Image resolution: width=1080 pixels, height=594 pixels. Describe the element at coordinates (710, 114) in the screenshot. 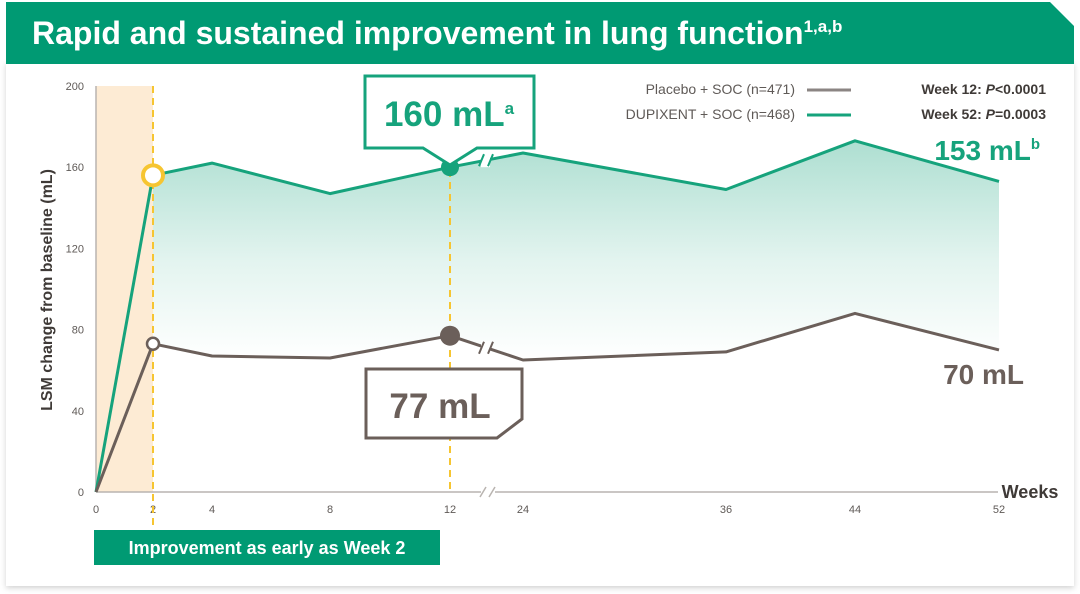

I see `legend-dupixent-label: DUPIXENT + SOC (n=468)` at that location.